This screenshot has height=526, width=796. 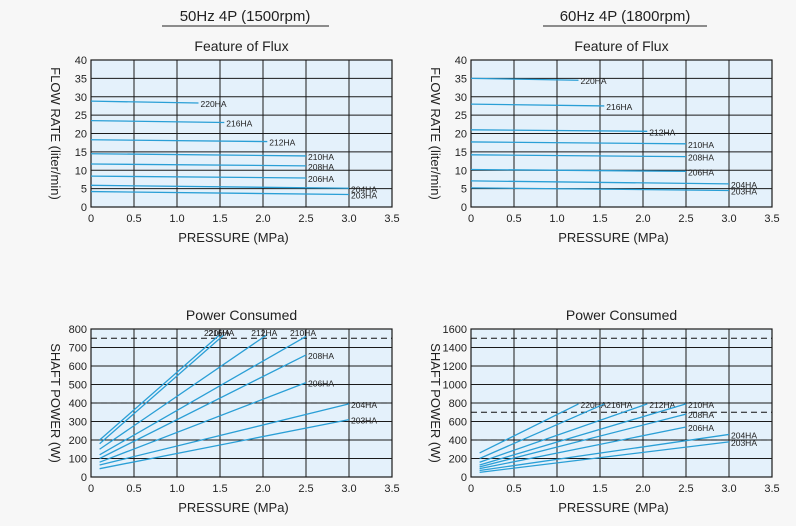 What do you see at coordinates (455, 367) in the screenshot?
I see `y-tick-label: 1200` at bounding box center [455, 367].